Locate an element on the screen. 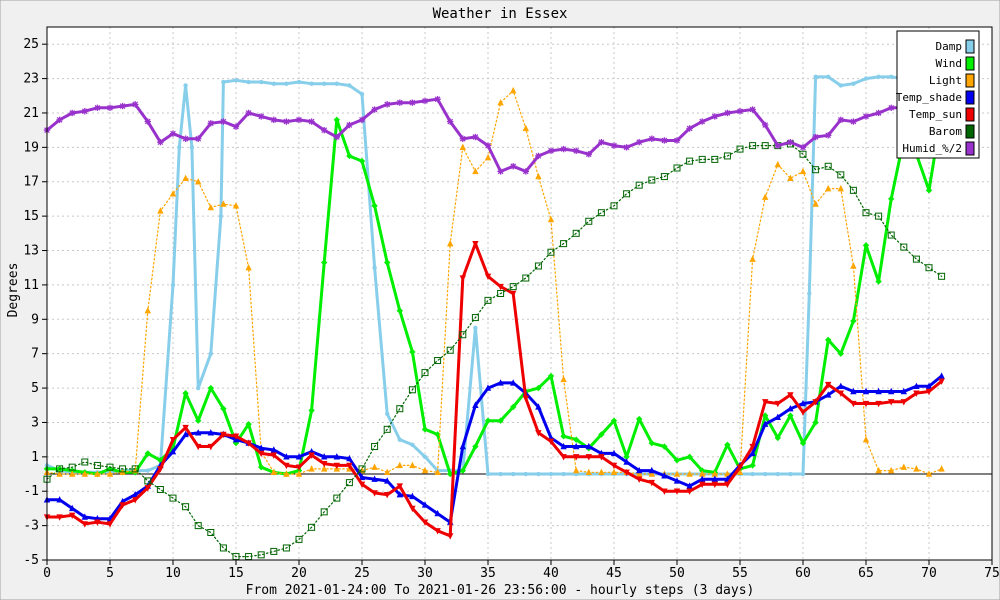  legend-label-humid-2: Humid_%/2 is located at coordinates (932, 148).